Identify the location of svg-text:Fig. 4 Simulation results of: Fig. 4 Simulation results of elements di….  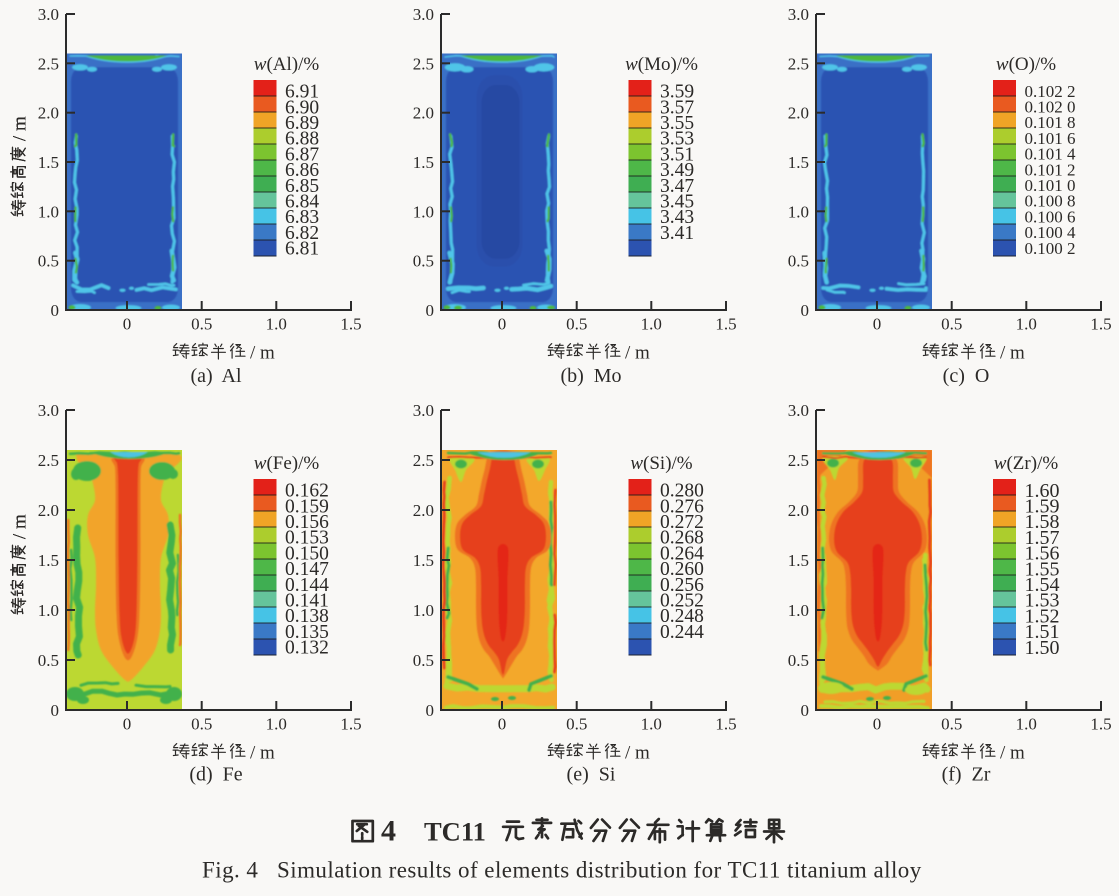
(562, 870).